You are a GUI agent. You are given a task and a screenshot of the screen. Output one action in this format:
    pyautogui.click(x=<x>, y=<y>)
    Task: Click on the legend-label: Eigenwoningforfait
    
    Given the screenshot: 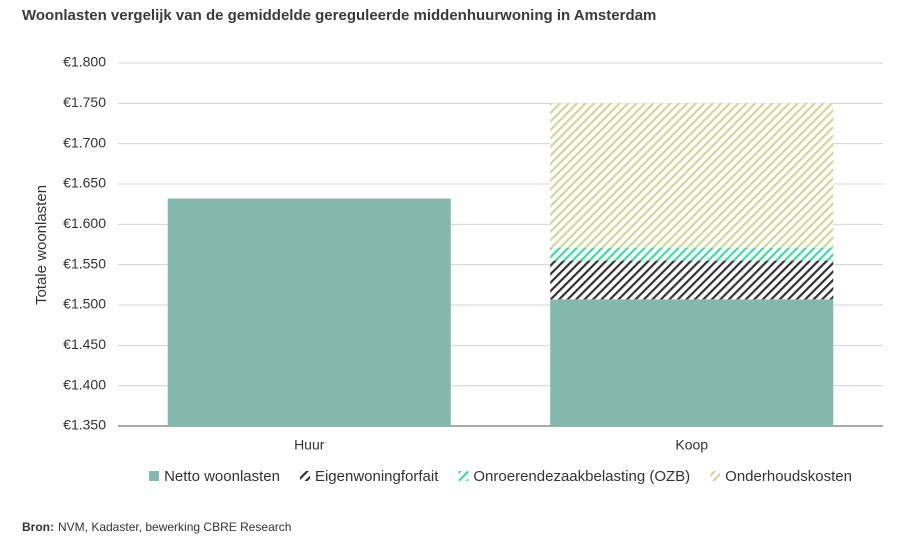 What is the action you would take?
    pyautogui.click(x=377, y=476)
    